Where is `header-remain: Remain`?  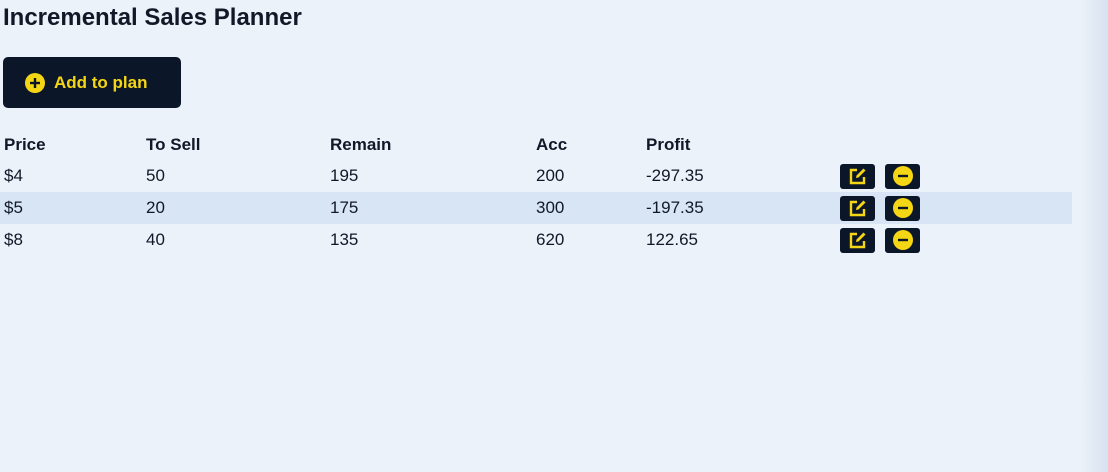
header-remain: Remain is located at coordinates (361, 144).